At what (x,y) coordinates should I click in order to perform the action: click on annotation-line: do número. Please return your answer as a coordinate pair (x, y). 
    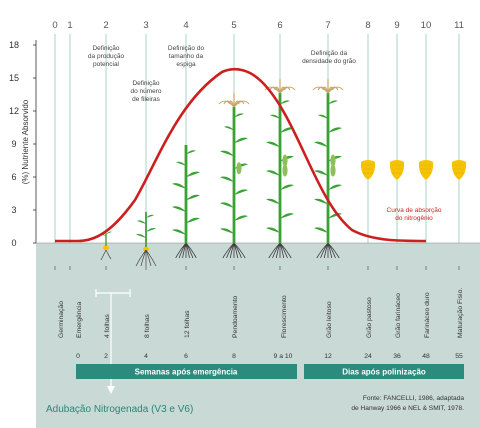
    Looking at the image, I should click on (145, 91).